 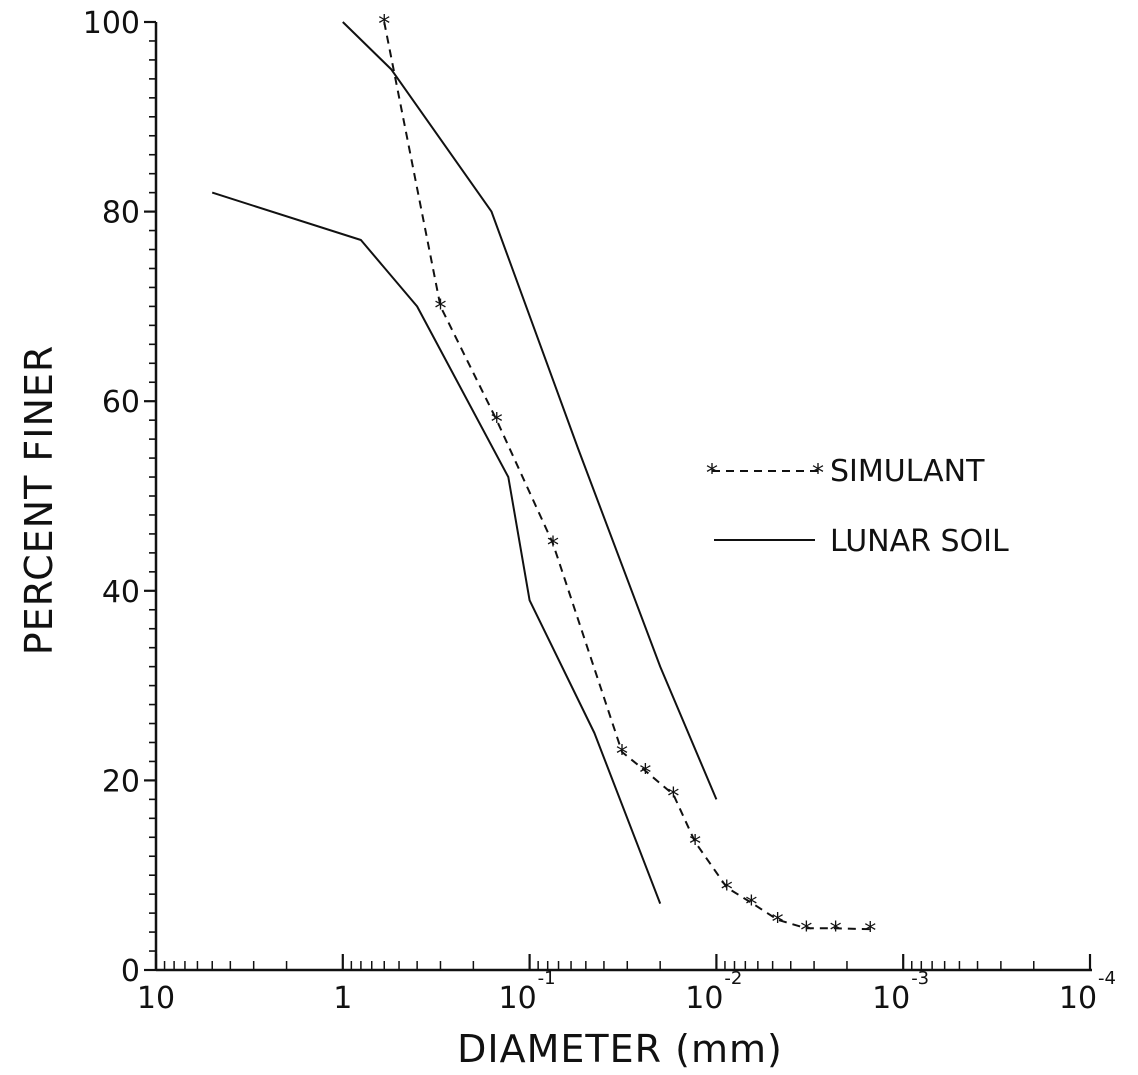 What do you see at coordinates (712, 473) in the screenshot?
I see `legend-marker-simulant: *` at bounding box center [712, 473].